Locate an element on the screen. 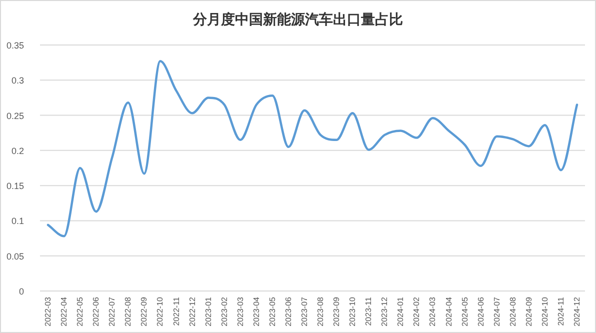  x-tick-label: 2022-07 is located at coordinates (112, 311).